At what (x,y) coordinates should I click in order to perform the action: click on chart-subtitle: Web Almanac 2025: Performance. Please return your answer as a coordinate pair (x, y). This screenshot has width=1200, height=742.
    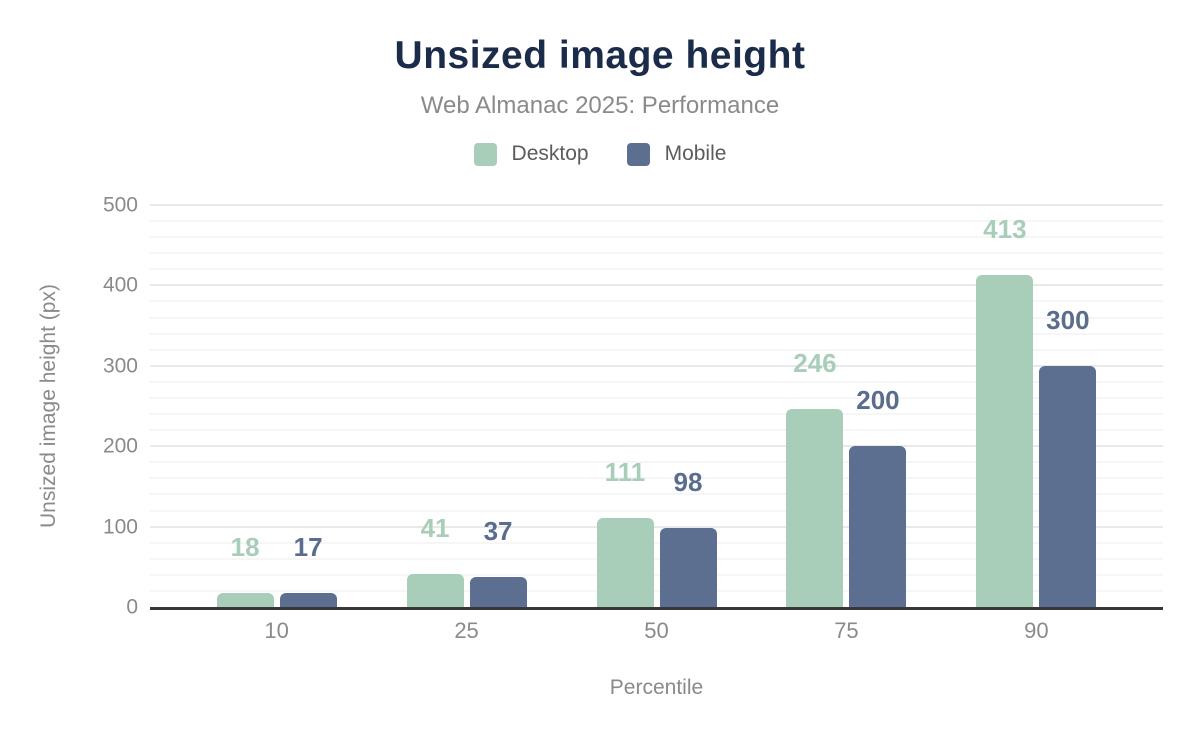
    Looking at the image, I should click on (600, 105).